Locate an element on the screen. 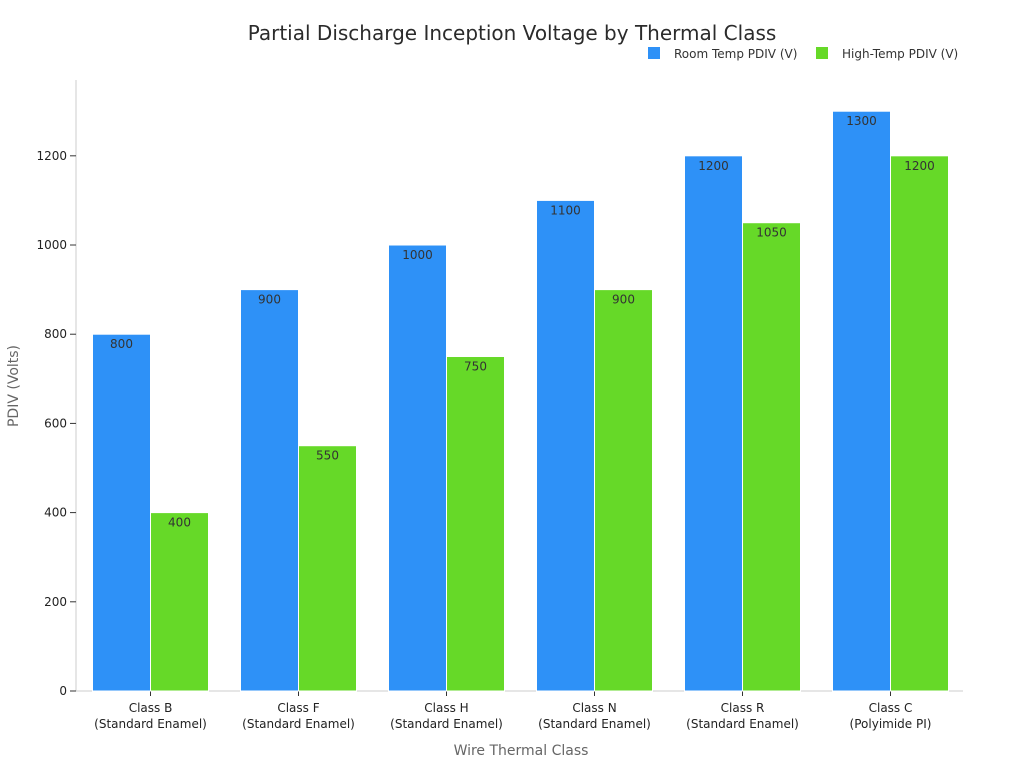 This screenshot has width=1024, height=768. bar-value-label: 400 is located at coordinates (179, 523).